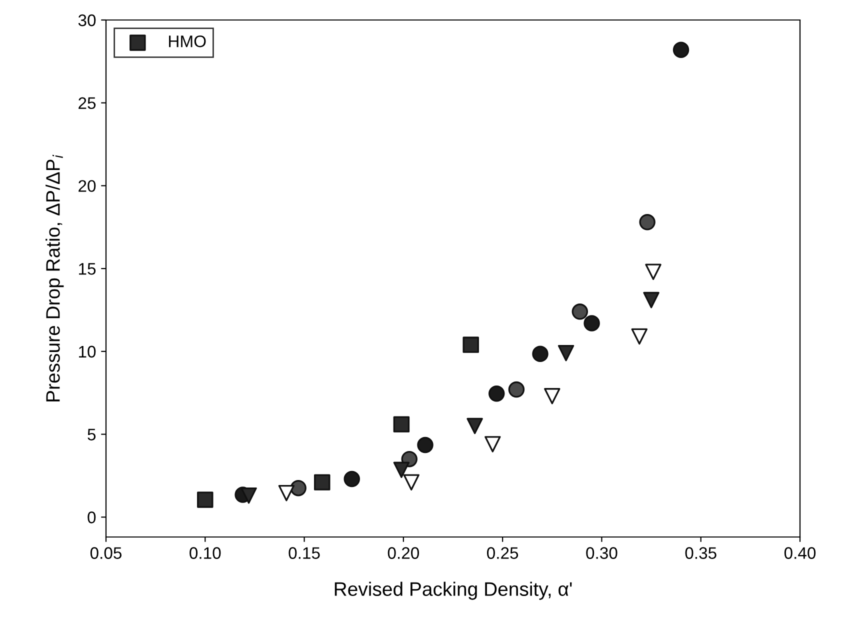 This screenshot has height=627, width=862. Describe the element at coordinates (403, 553) in the screenshot. I see `x-tick-label: 0.20` at that location.